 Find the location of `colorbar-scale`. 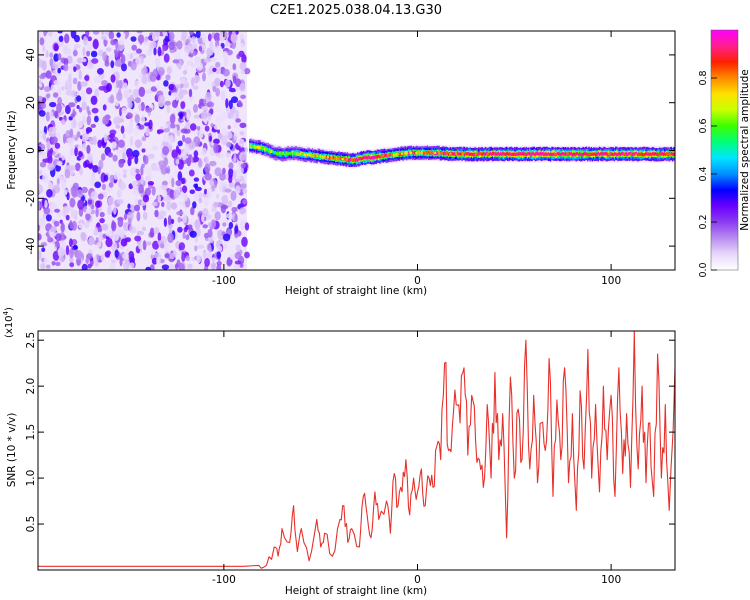

colorbar-scale is located at coordinates (724, 150).